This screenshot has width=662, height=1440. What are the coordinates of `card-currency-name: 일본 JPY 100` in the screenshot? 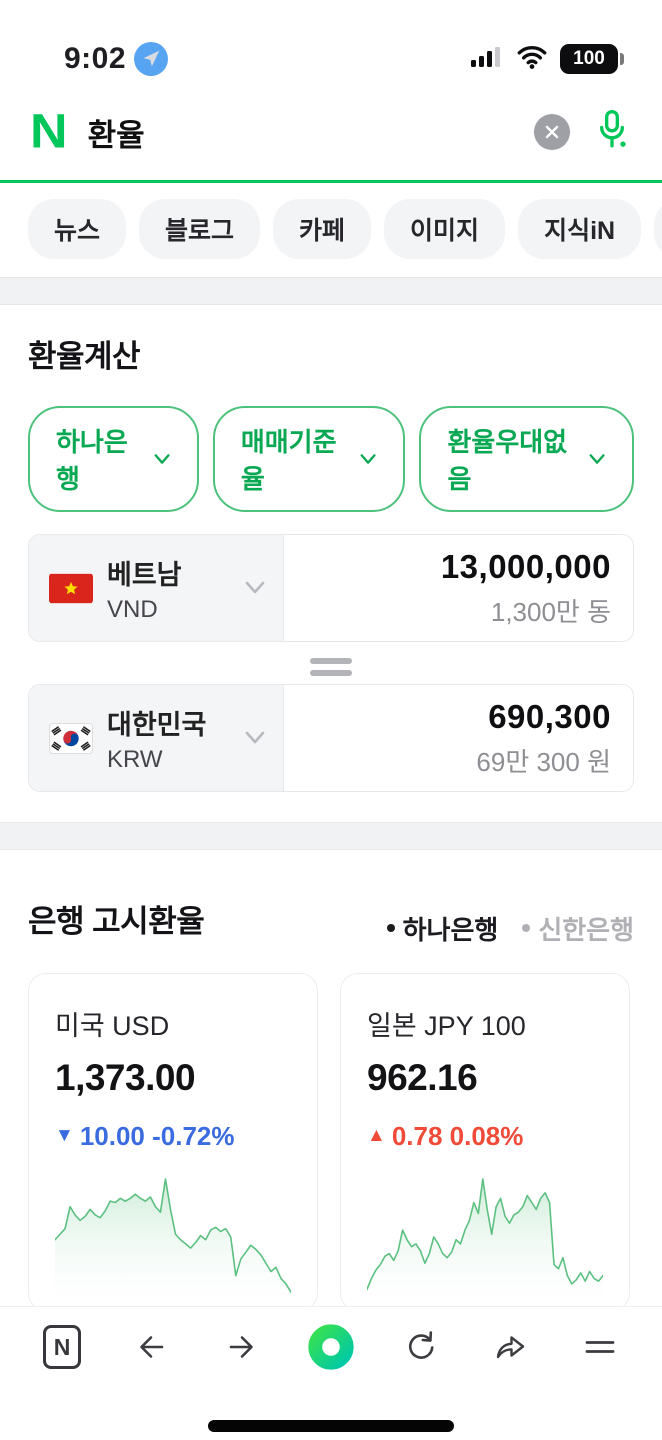 It's located at (446, 1025).